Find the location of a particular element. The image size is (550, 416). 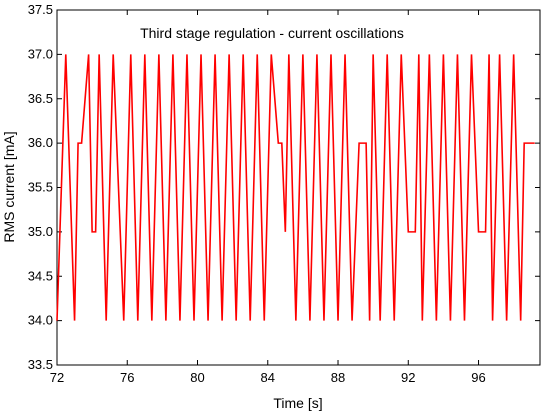

y-tick-label: 36.0 is located at coordinates (40, 142).